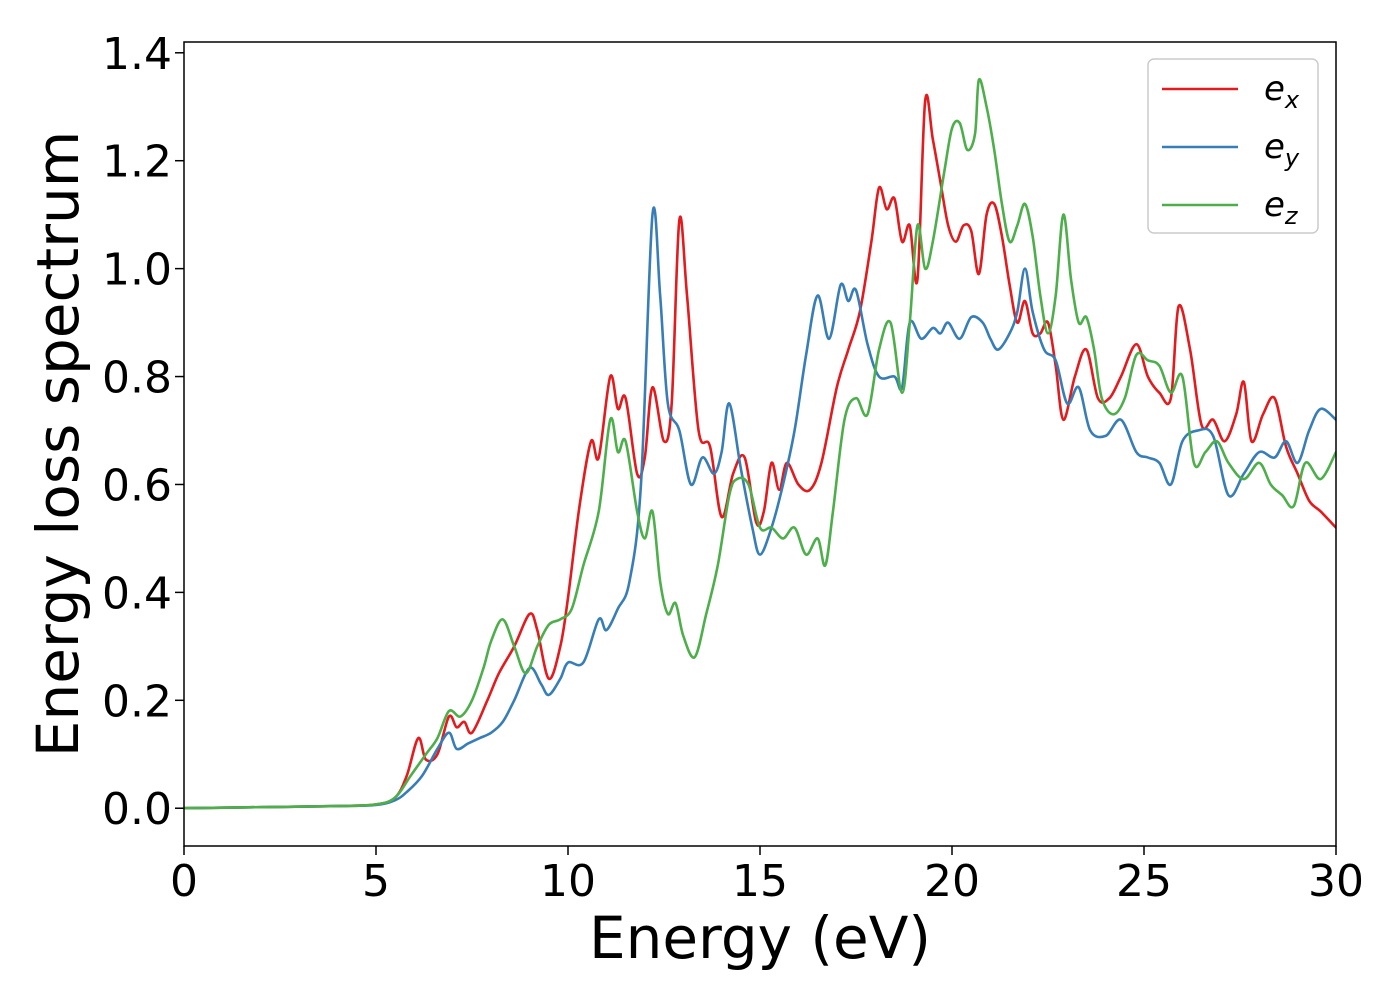 The image size is (1400, 1000). What do you see at coordinates (137, 378) in the screenshot?
I see `y-tick-label: 0.8` at bounding box center [137, 378].